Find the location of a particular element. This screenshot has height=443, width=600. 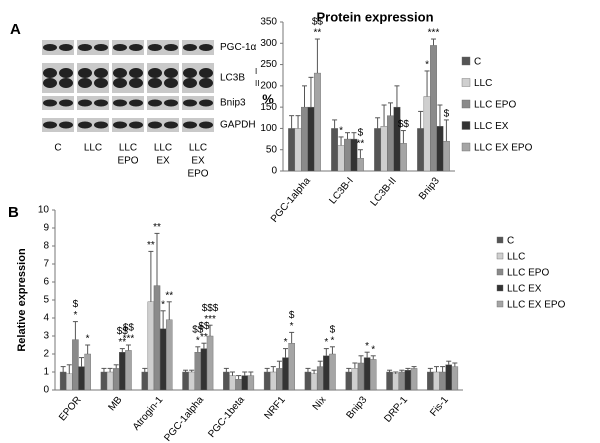

blot-band-label: II is located at coordinates (257, 83).